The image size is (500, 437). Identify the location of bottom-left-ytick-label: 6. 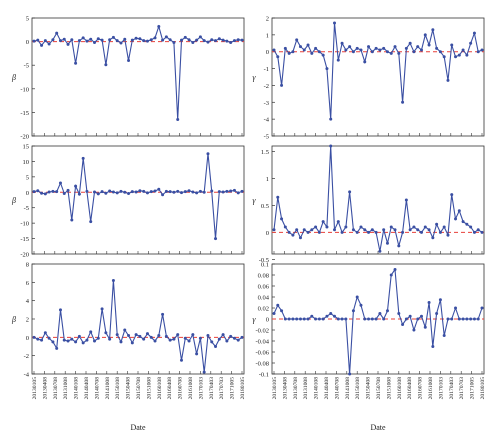
(28, 283).